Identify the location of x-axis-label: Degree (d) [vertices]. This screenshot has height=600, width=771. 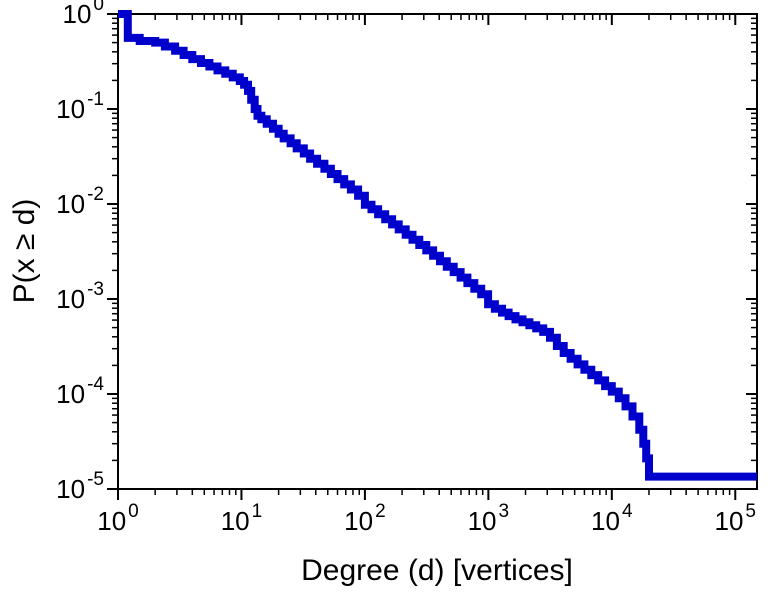
(437, 570).